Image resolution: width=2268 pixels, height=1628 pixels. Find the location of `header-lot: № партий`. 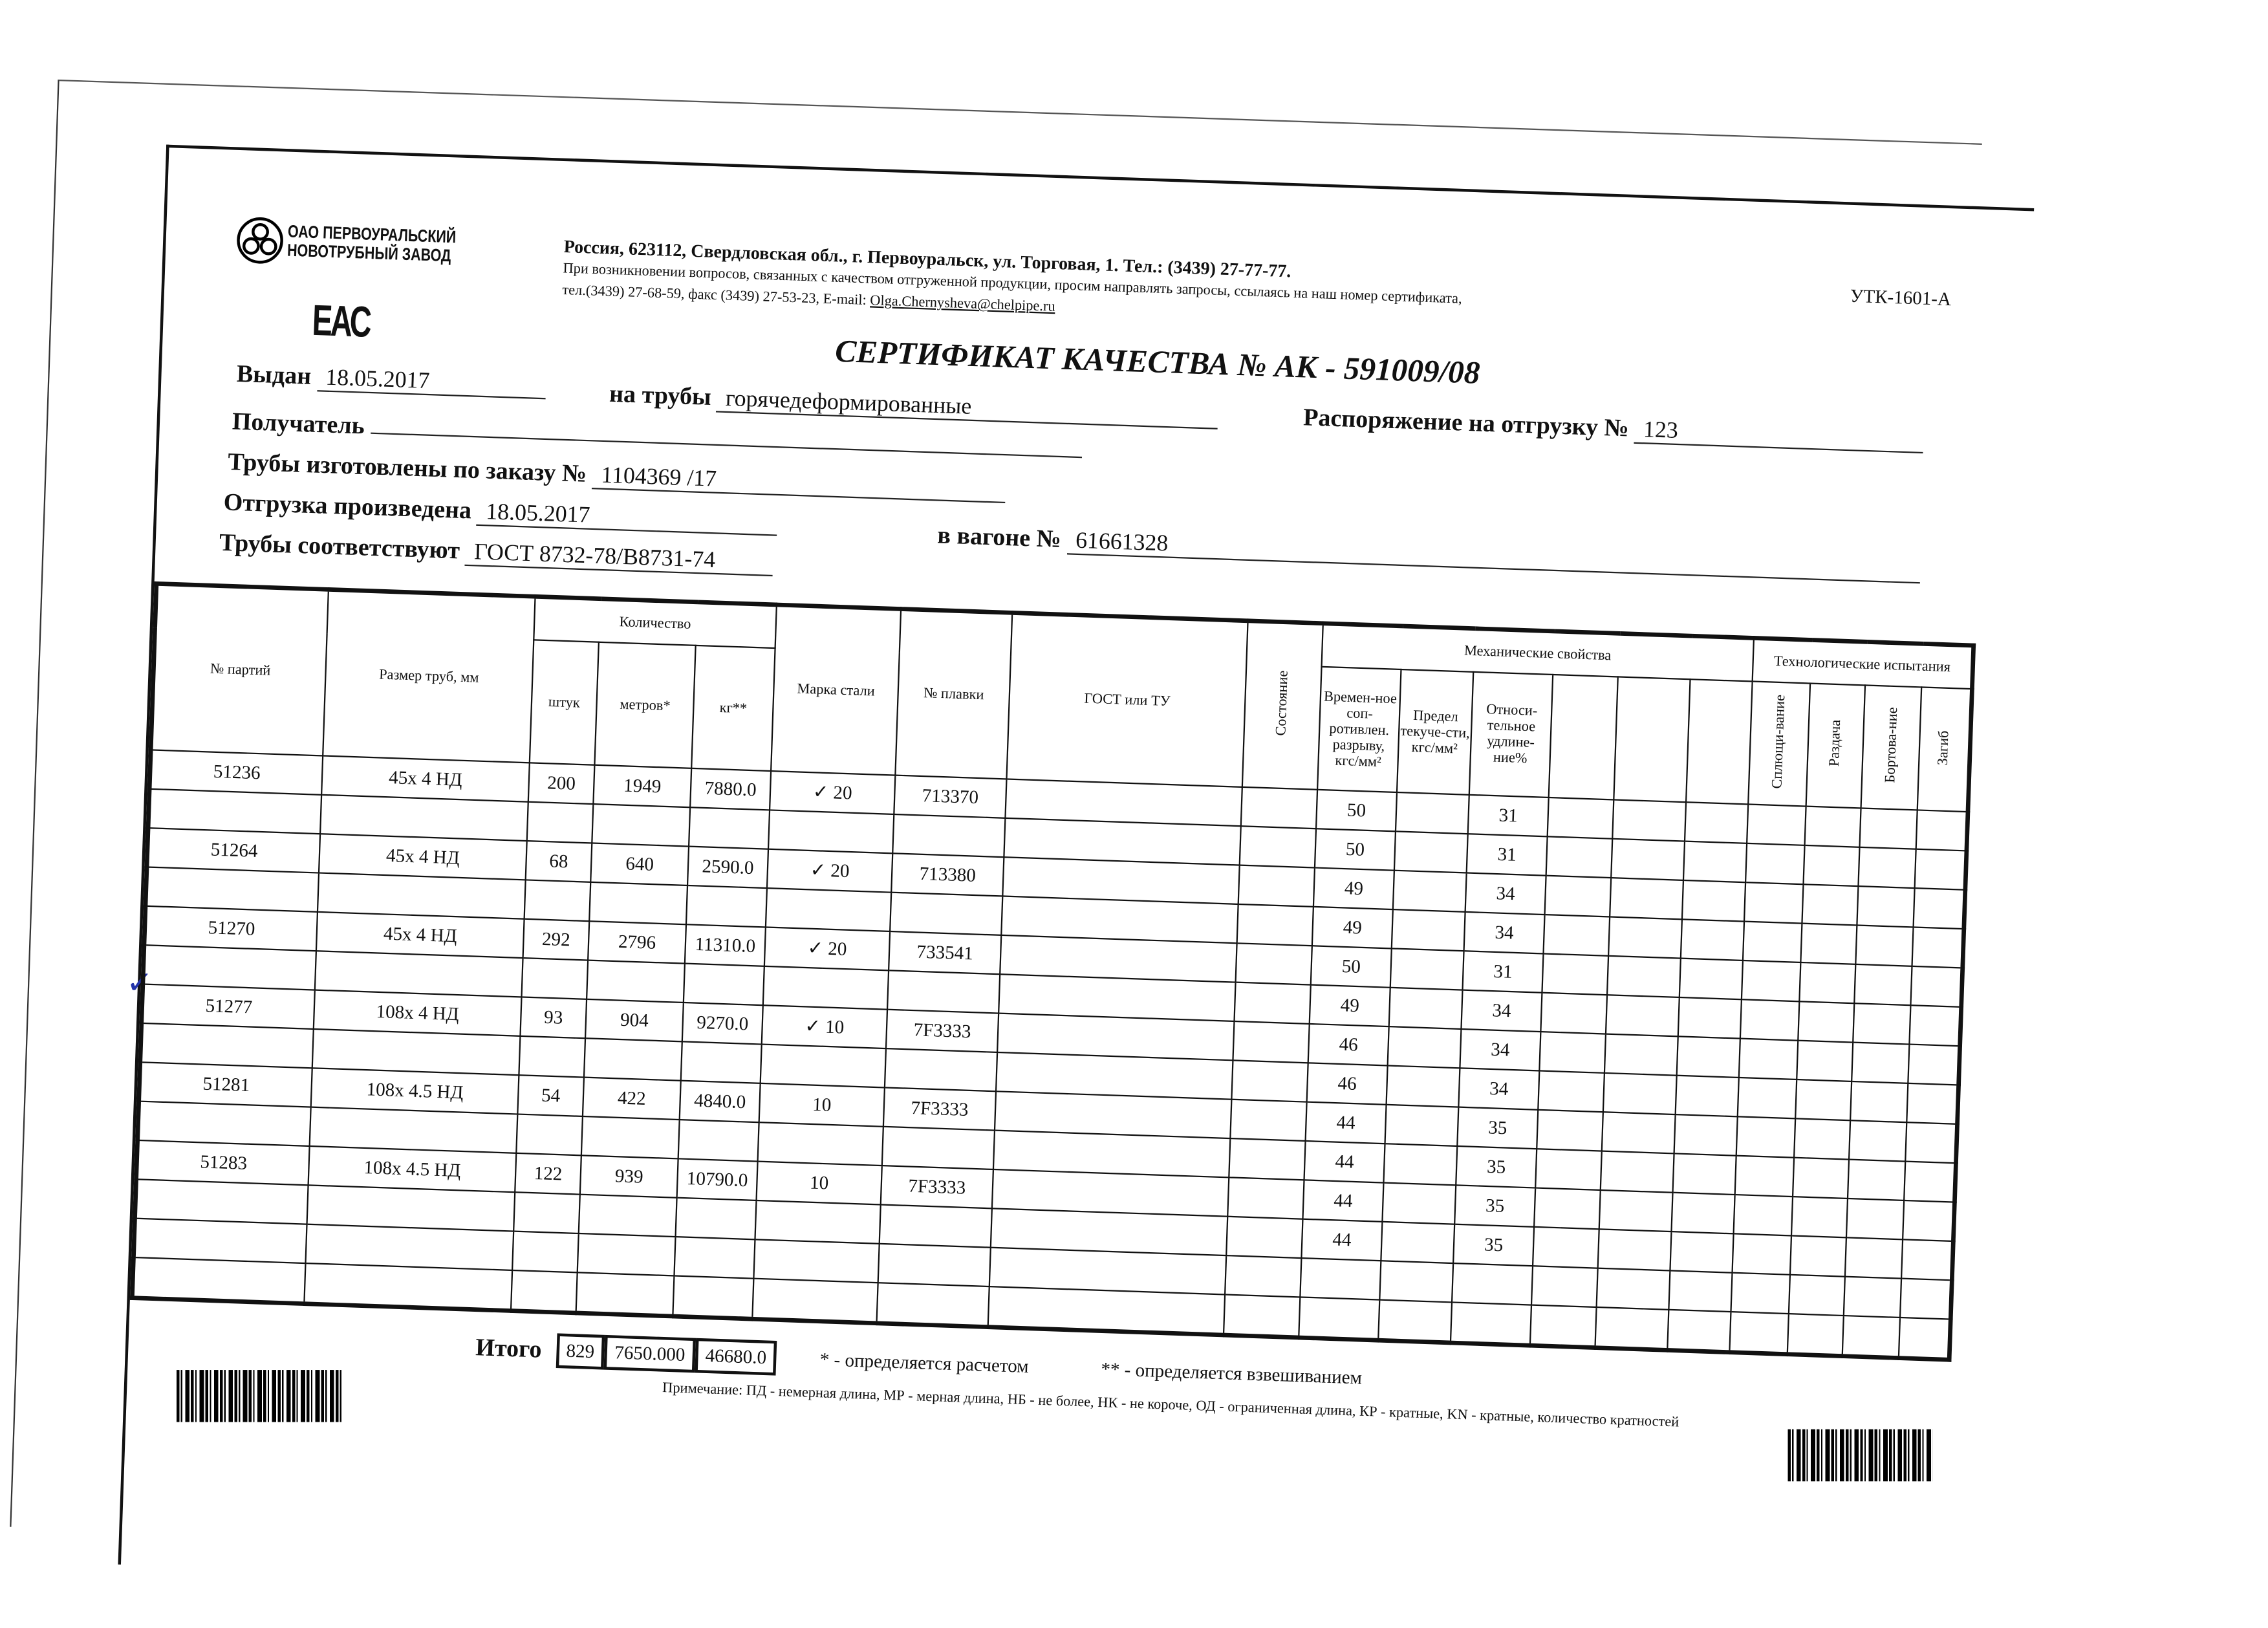

header-lot: № партий is located at coordinates (240, 669).